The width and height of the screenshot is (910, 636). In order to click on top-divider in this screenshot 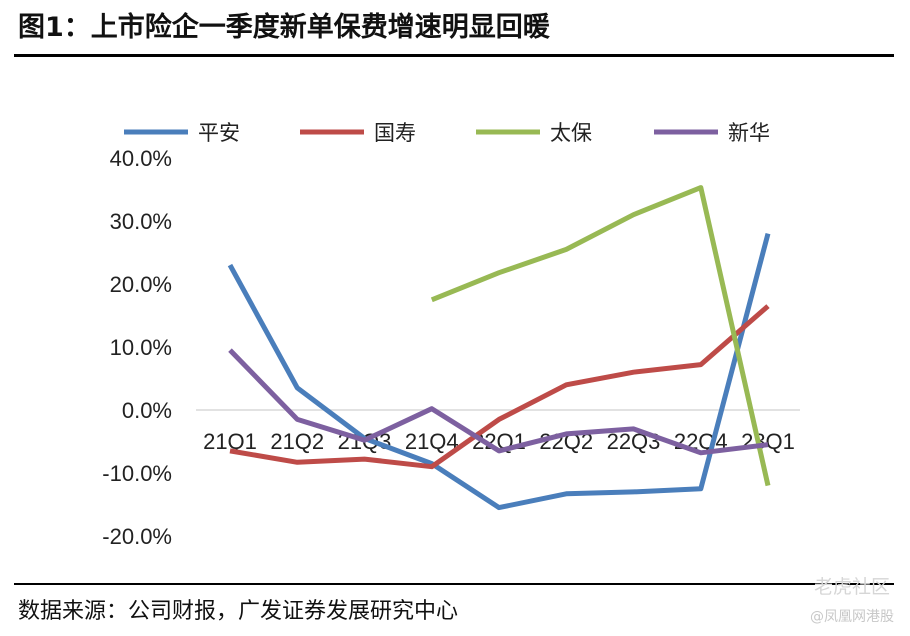, I will do `click(454, 55)`.